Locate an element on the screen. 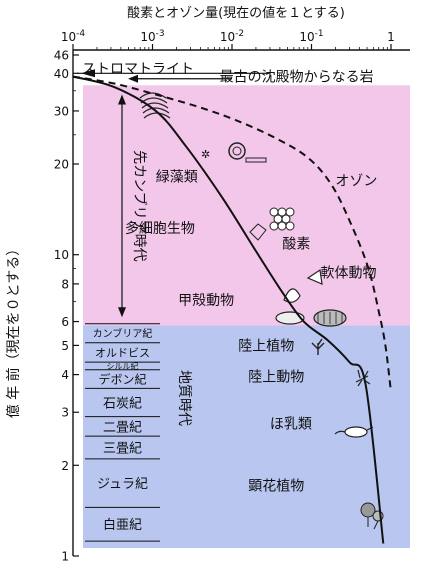  stromatolite-illustration is located at coordinates (155, 105).